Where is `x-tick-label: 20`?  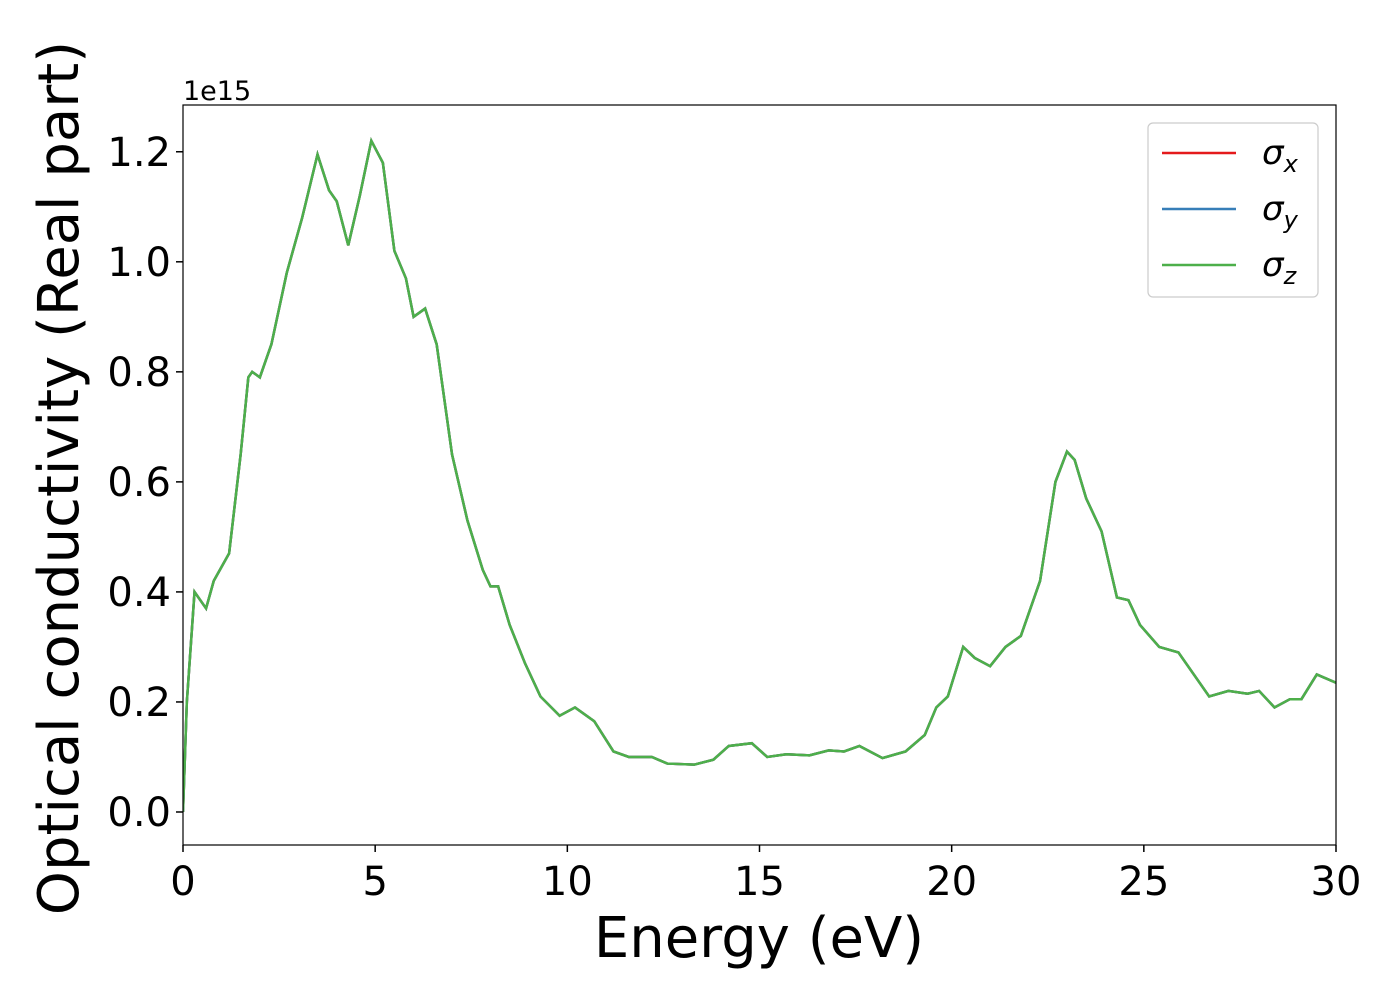
x-tick-label: 20 is located at coordinates (951, 882).